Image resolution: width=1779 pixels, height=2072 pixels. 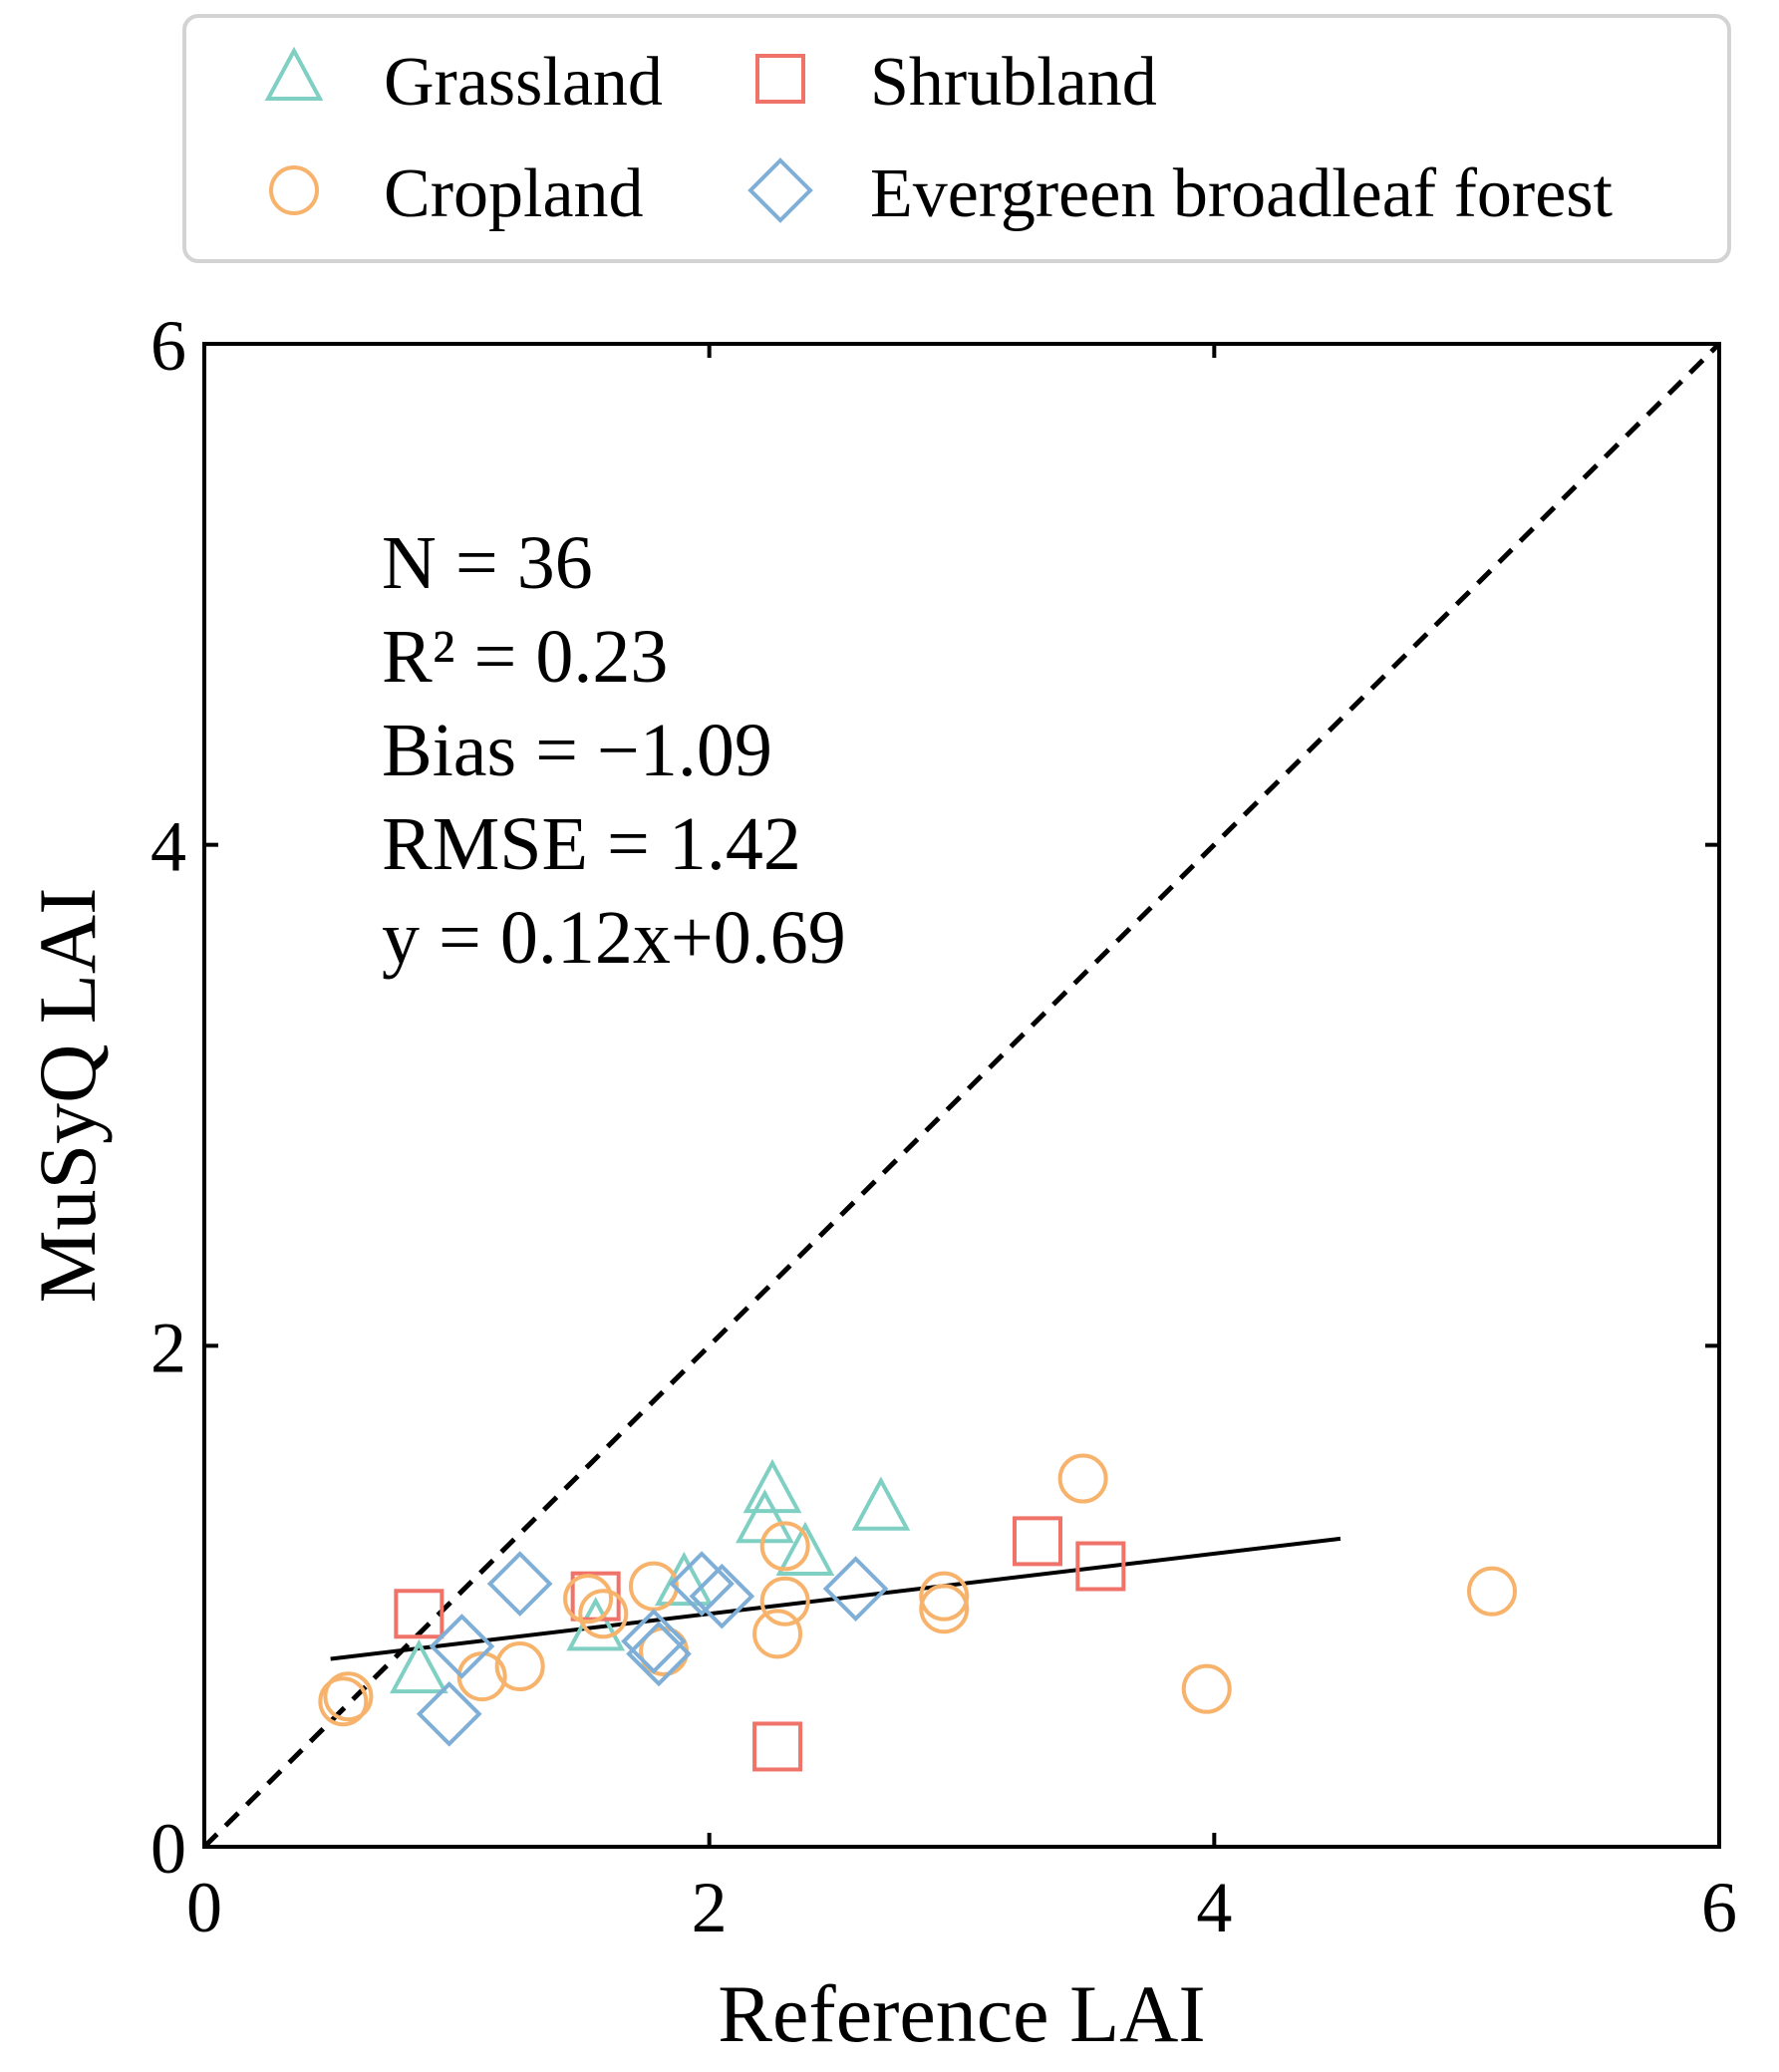 What do you see at coordinates (523, 82) in the screenshot?
I see `legend-label-grassland: Grassland` at bounding box center [523, 82].